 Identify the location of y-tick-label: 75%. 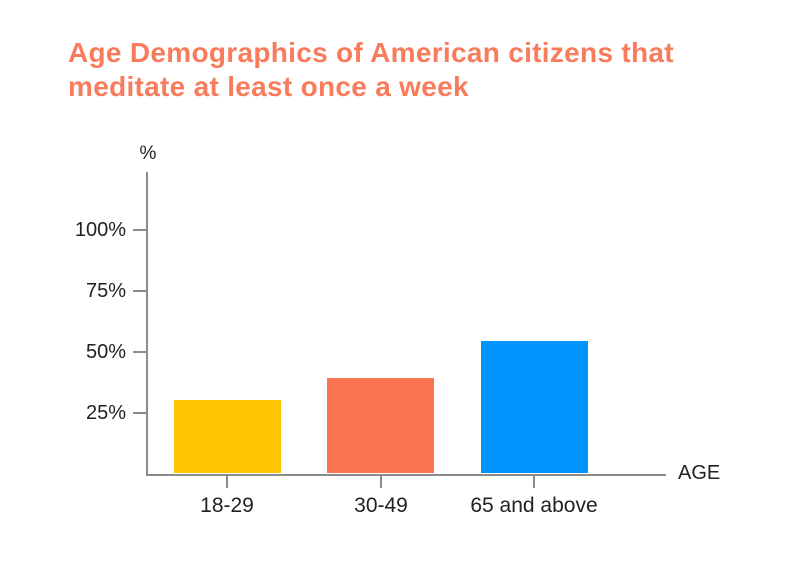
(105, 291).